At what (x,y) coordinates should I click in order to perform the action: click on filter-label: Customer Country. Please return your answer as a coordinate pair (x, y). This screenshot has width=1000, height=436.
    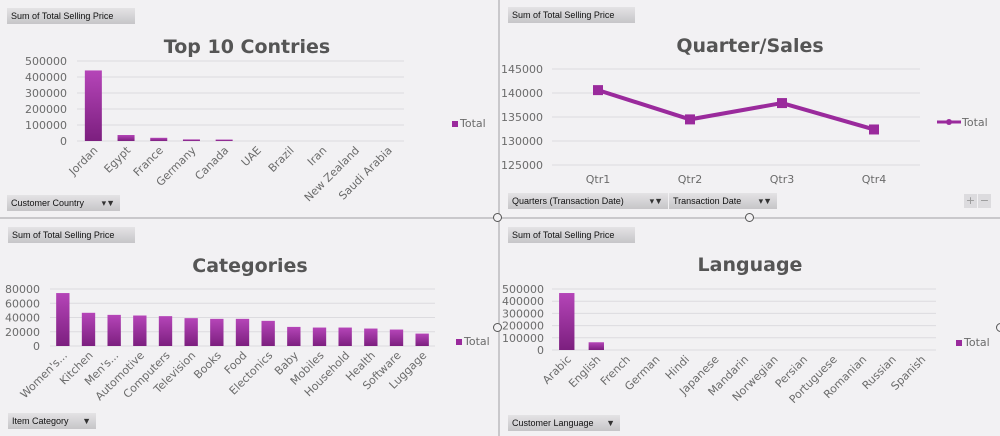
    Looking at the image, I should click on (48, 203).